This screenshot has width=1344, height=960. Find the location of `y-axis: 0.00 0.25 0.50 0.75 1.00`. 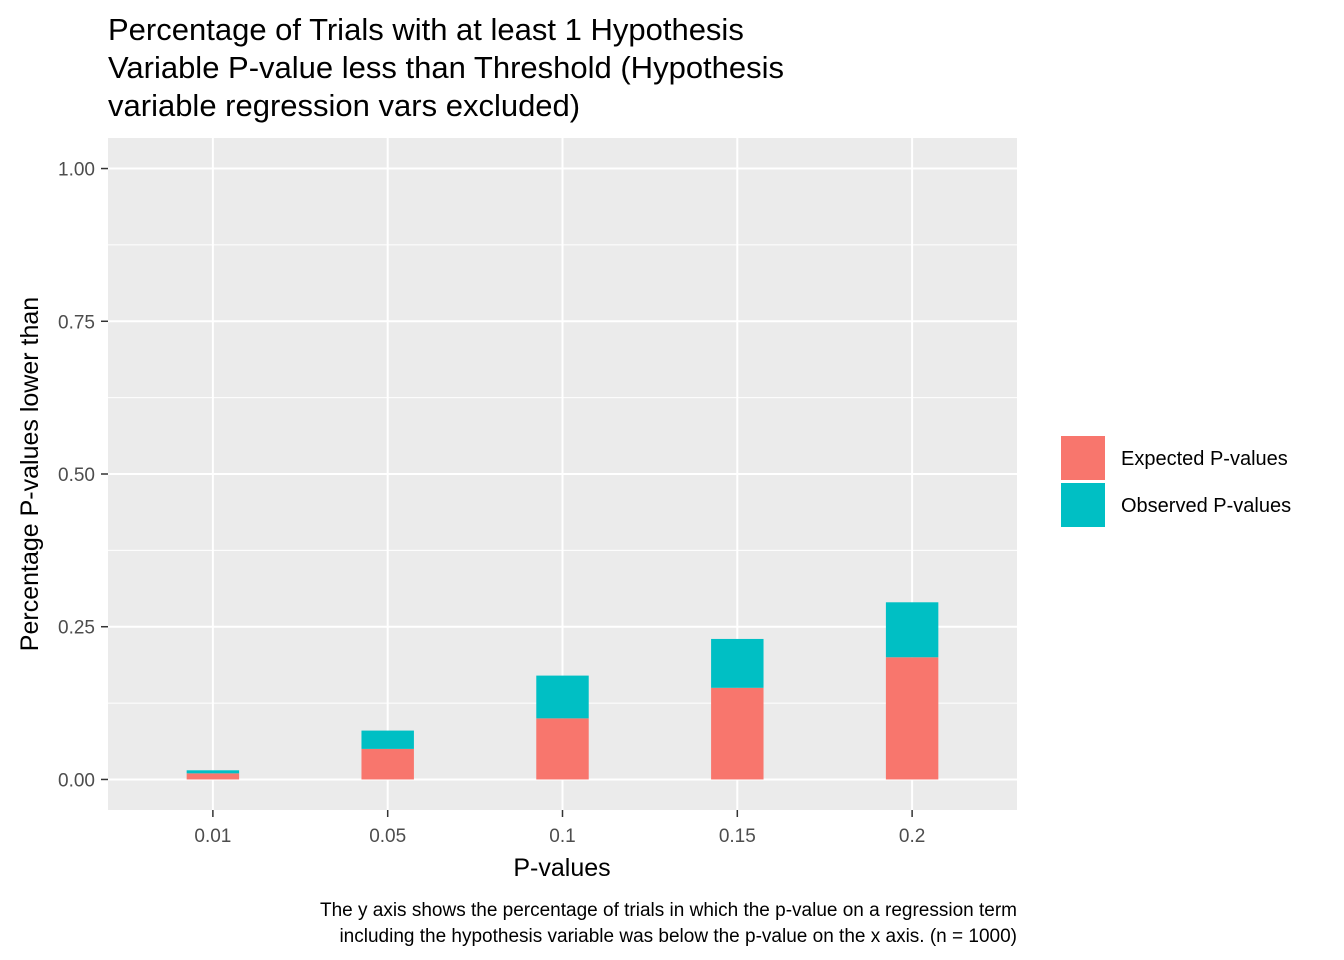

y-axis: 0.00 0.25 0.50 0.75 1.00 is located at coordinates (83, 475).